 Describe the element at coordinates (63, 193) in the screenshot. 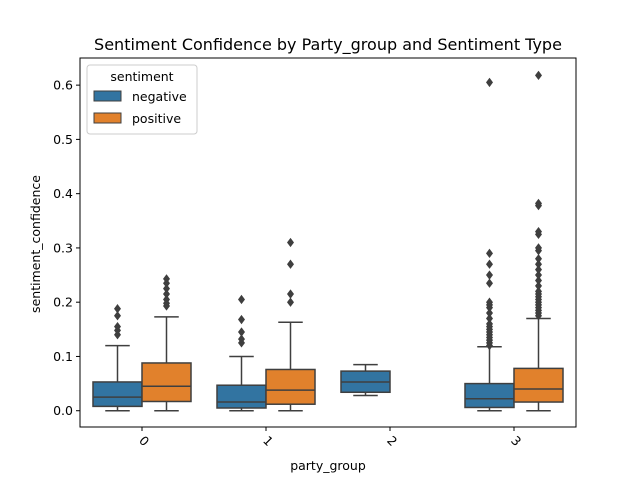

I see `y-tick-label: 0.4` at that location.